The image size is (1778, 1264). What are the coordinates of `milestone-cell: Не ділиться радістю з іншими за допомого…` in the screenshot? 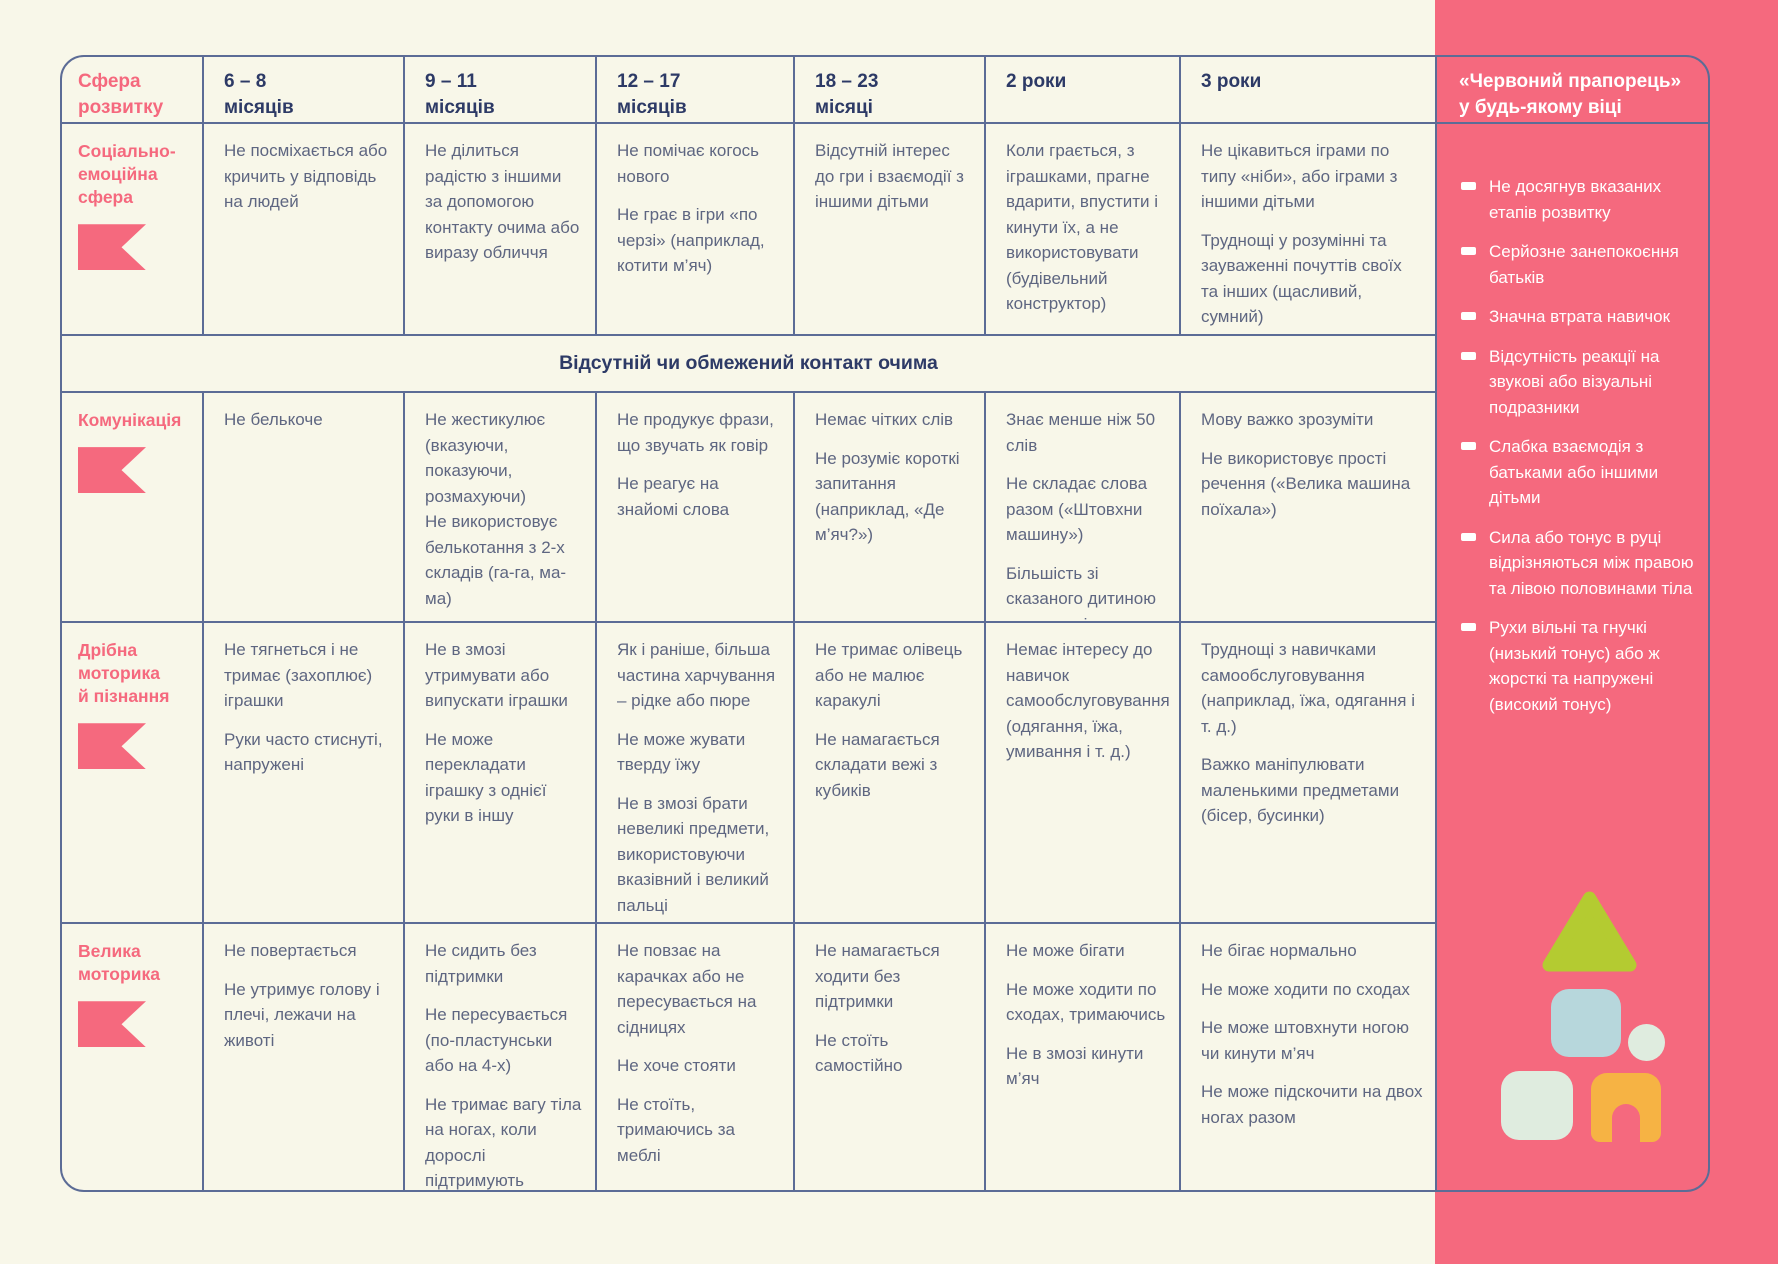 It's located at (501, 230).